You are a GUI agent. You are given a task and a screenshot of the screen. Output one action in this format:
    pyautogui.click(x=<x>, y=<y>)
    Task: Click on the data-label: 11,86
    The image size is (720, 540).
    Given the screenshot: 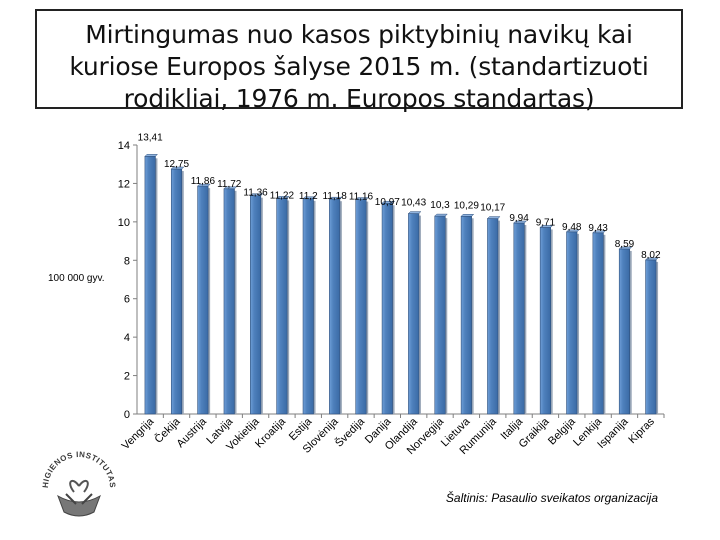 What is the action you would take?
    pyautogui.click(x=203, y=181)
    